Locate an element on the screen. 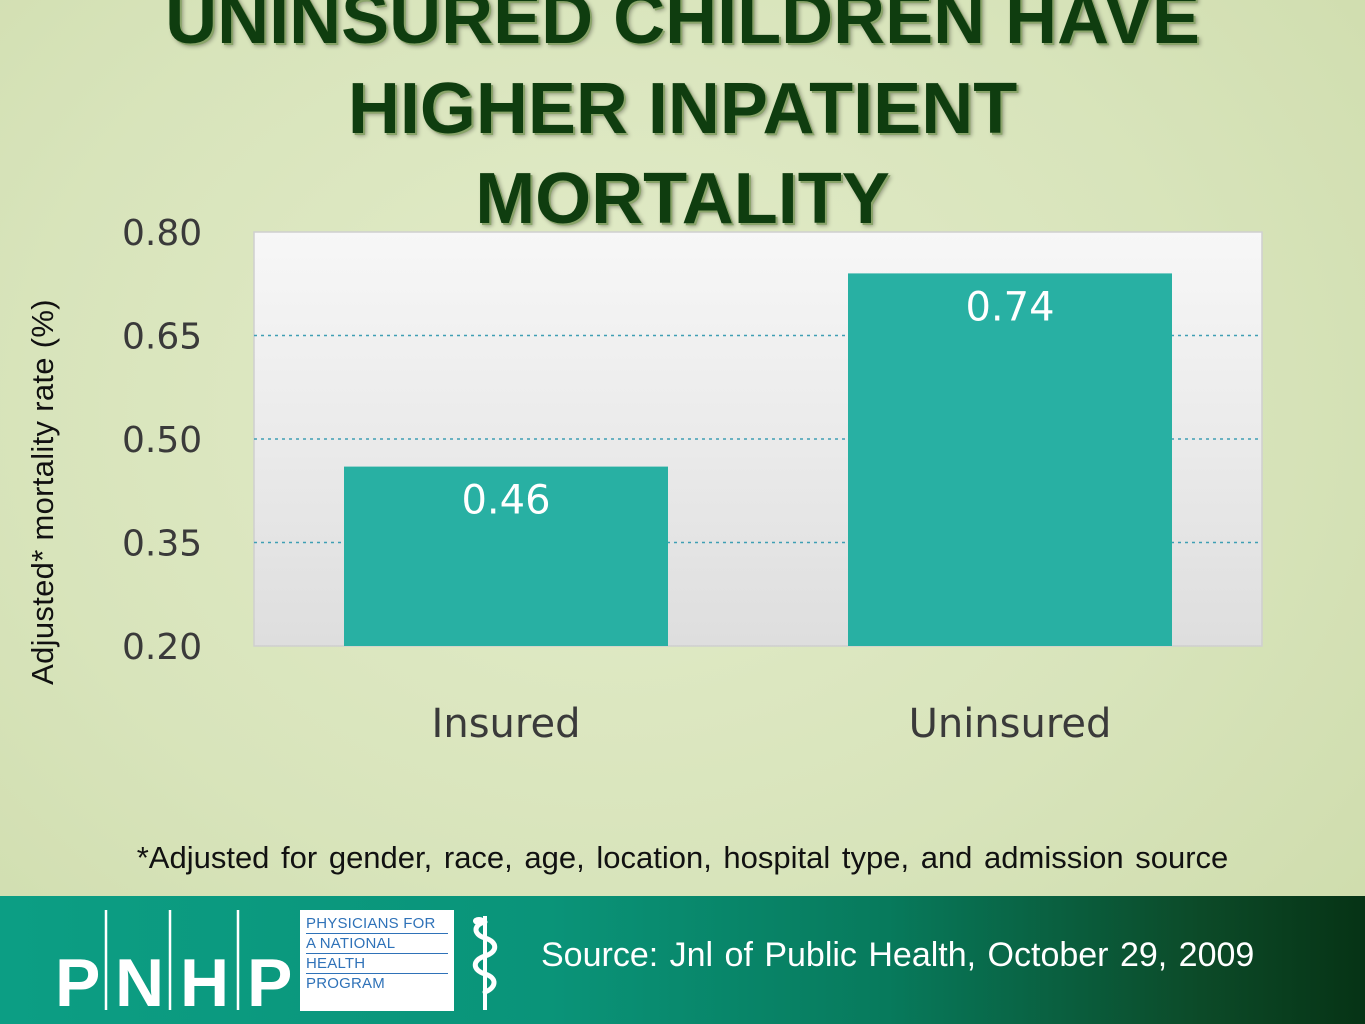 The height and width of the screenshot is (1024, 1365). y-tick-label-2: 0.50 is located at coordinates (162, 440).